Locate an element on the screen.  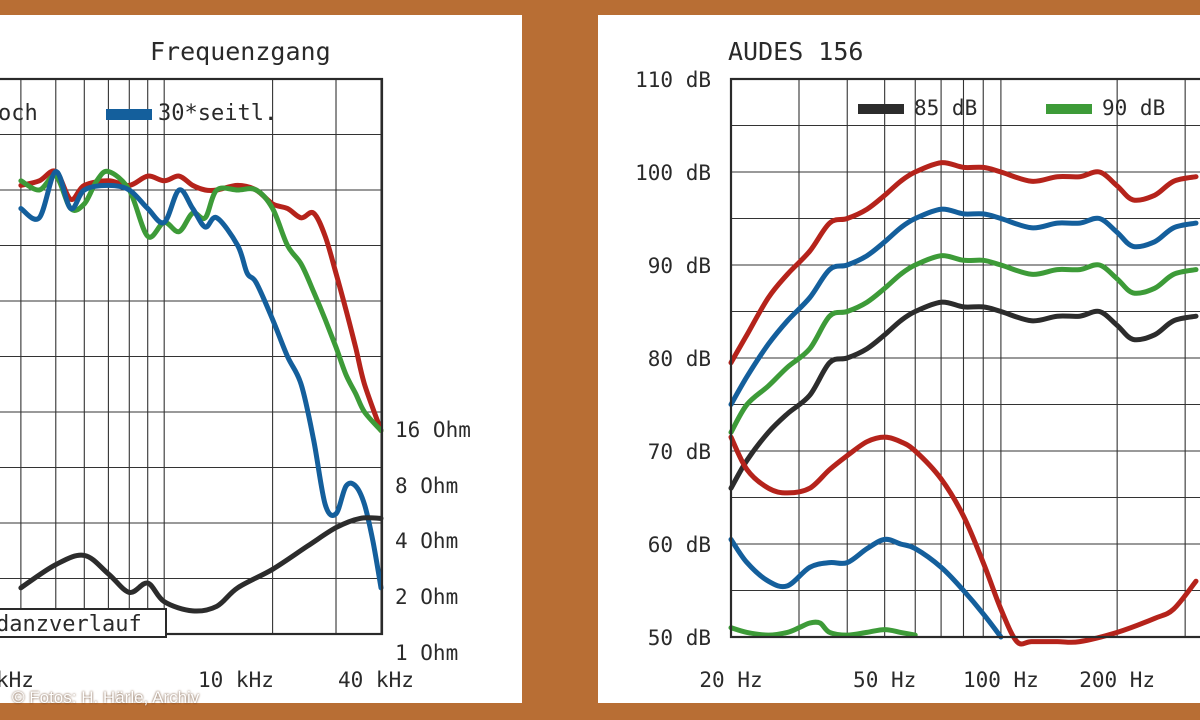
y-axis-tick-label: 100 dB is located at coordinates (673, 173).